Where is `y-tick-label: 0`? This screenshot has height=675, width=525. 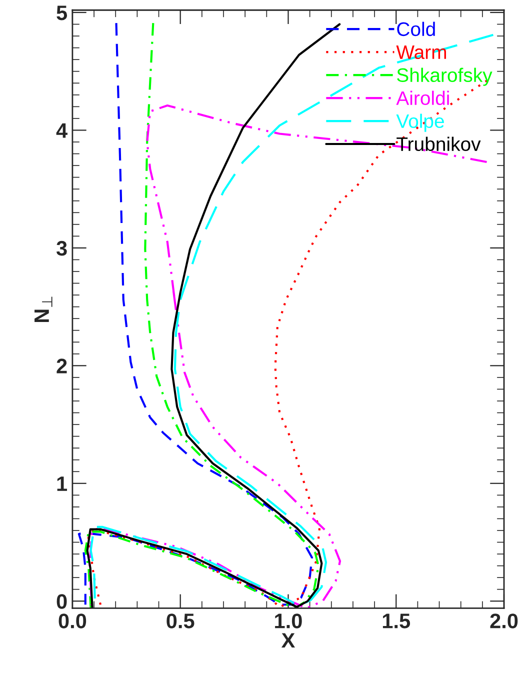 y-tick-label: 0 is located at coordinates (61, 601).